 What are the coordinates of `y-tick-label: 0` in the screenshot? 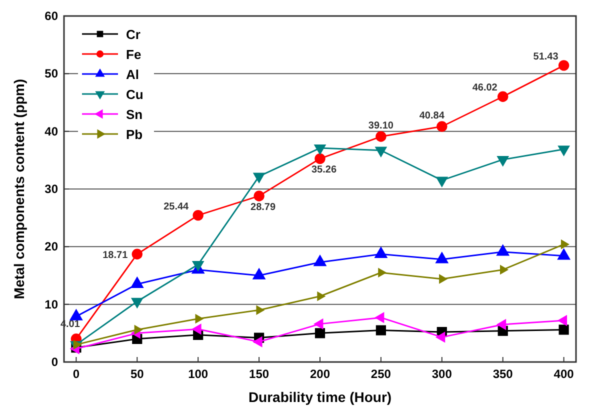 It's located at (54, 362).